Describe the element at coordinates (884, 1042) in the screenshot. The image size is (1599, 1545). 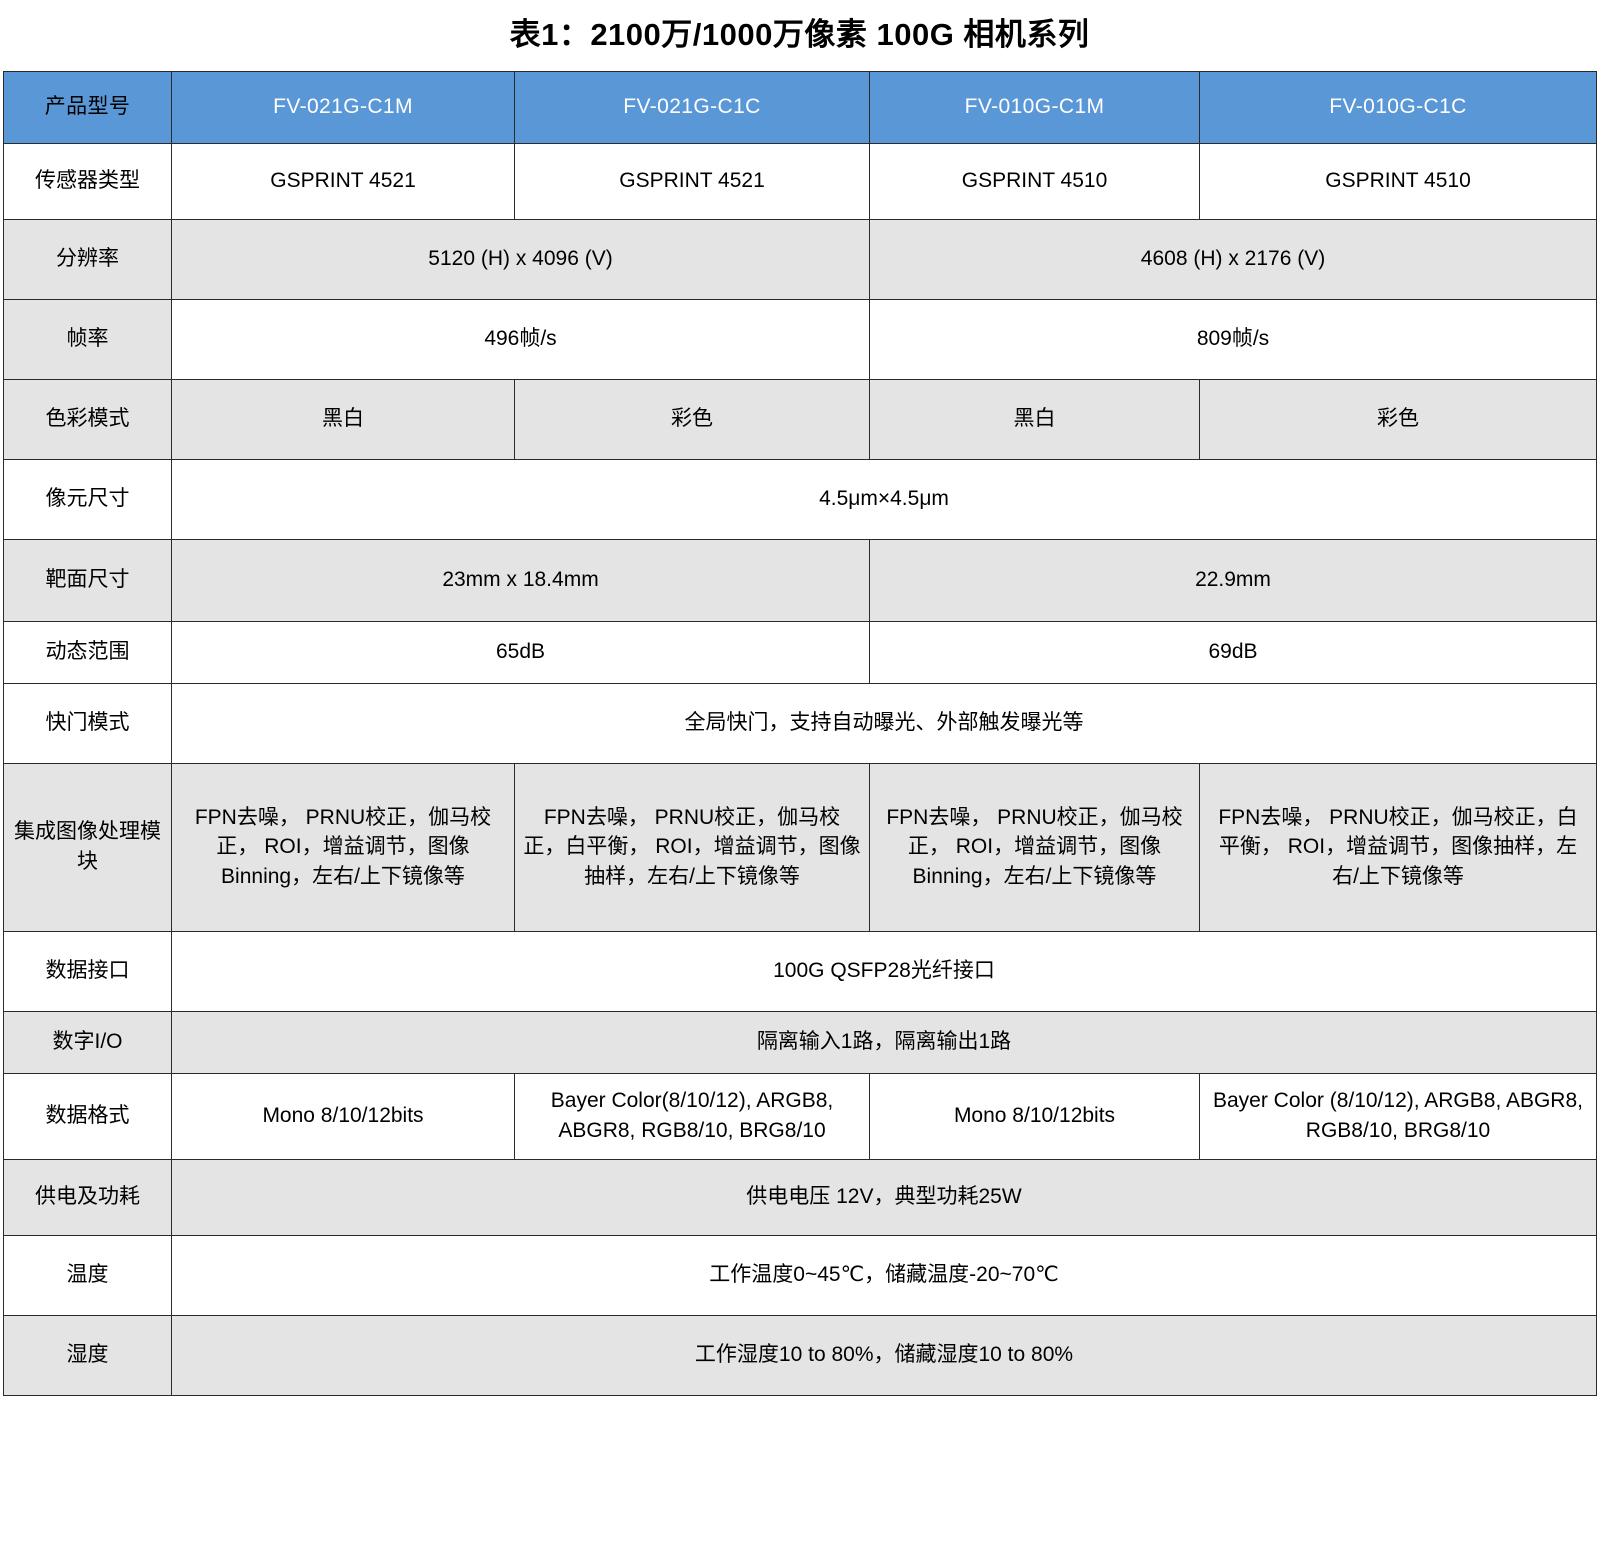
I see `cell-digital-io: 隔离输入1路，隔离输出1路` at that location.